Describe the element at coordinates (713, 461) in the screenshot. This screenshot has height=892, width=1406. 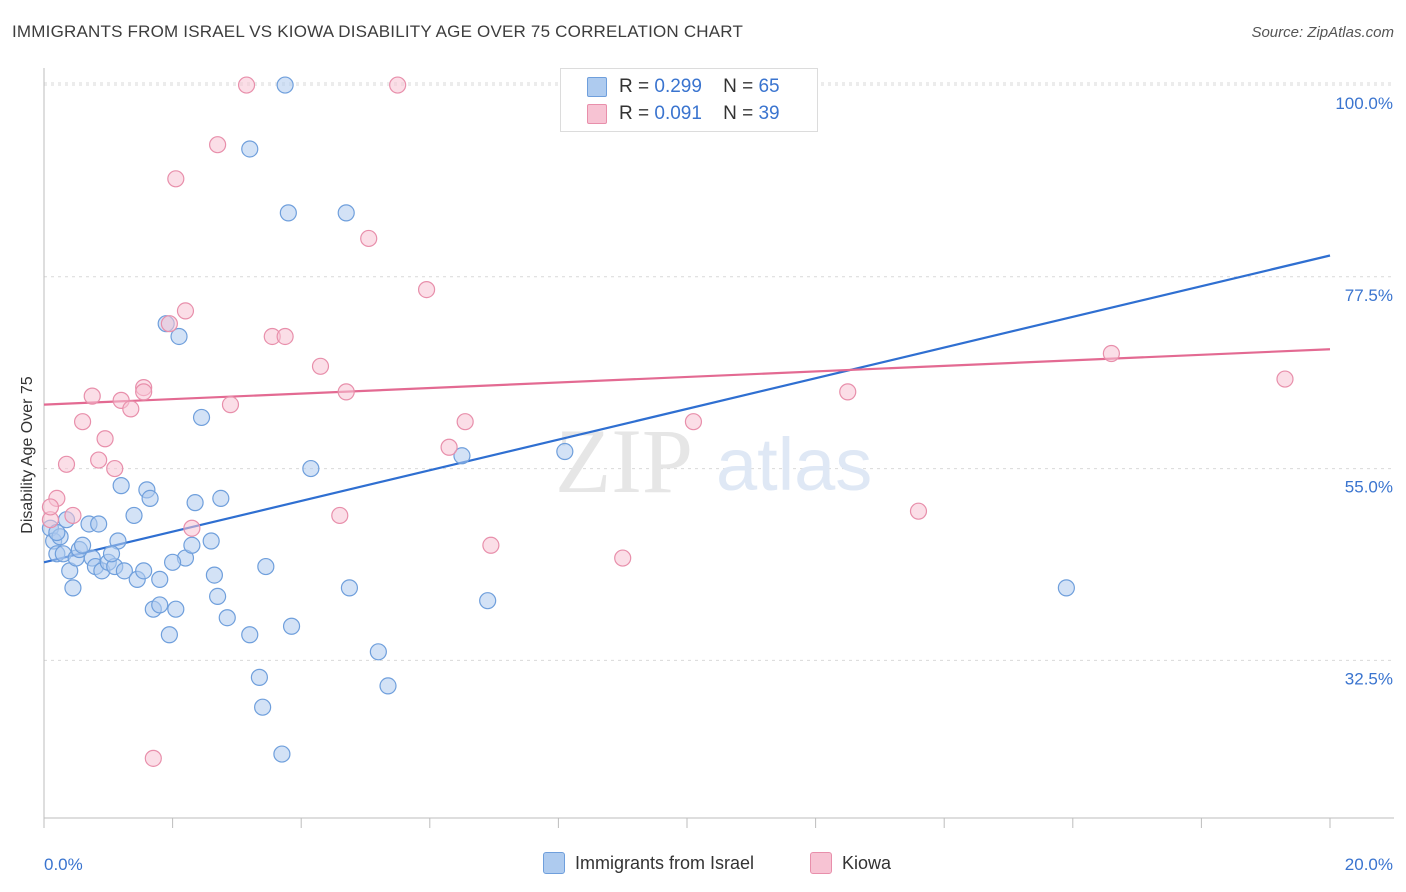
I see `watermark: ZIP atlas` at that location.